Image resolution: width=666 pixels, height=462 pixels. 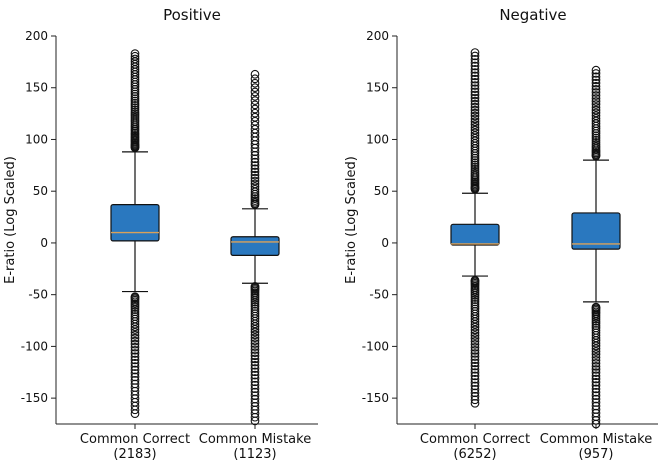 What do you see at coordinates (375, 346) in the screenshot?
I see `y-tick-label: -100` at bounding box center [375, 346].